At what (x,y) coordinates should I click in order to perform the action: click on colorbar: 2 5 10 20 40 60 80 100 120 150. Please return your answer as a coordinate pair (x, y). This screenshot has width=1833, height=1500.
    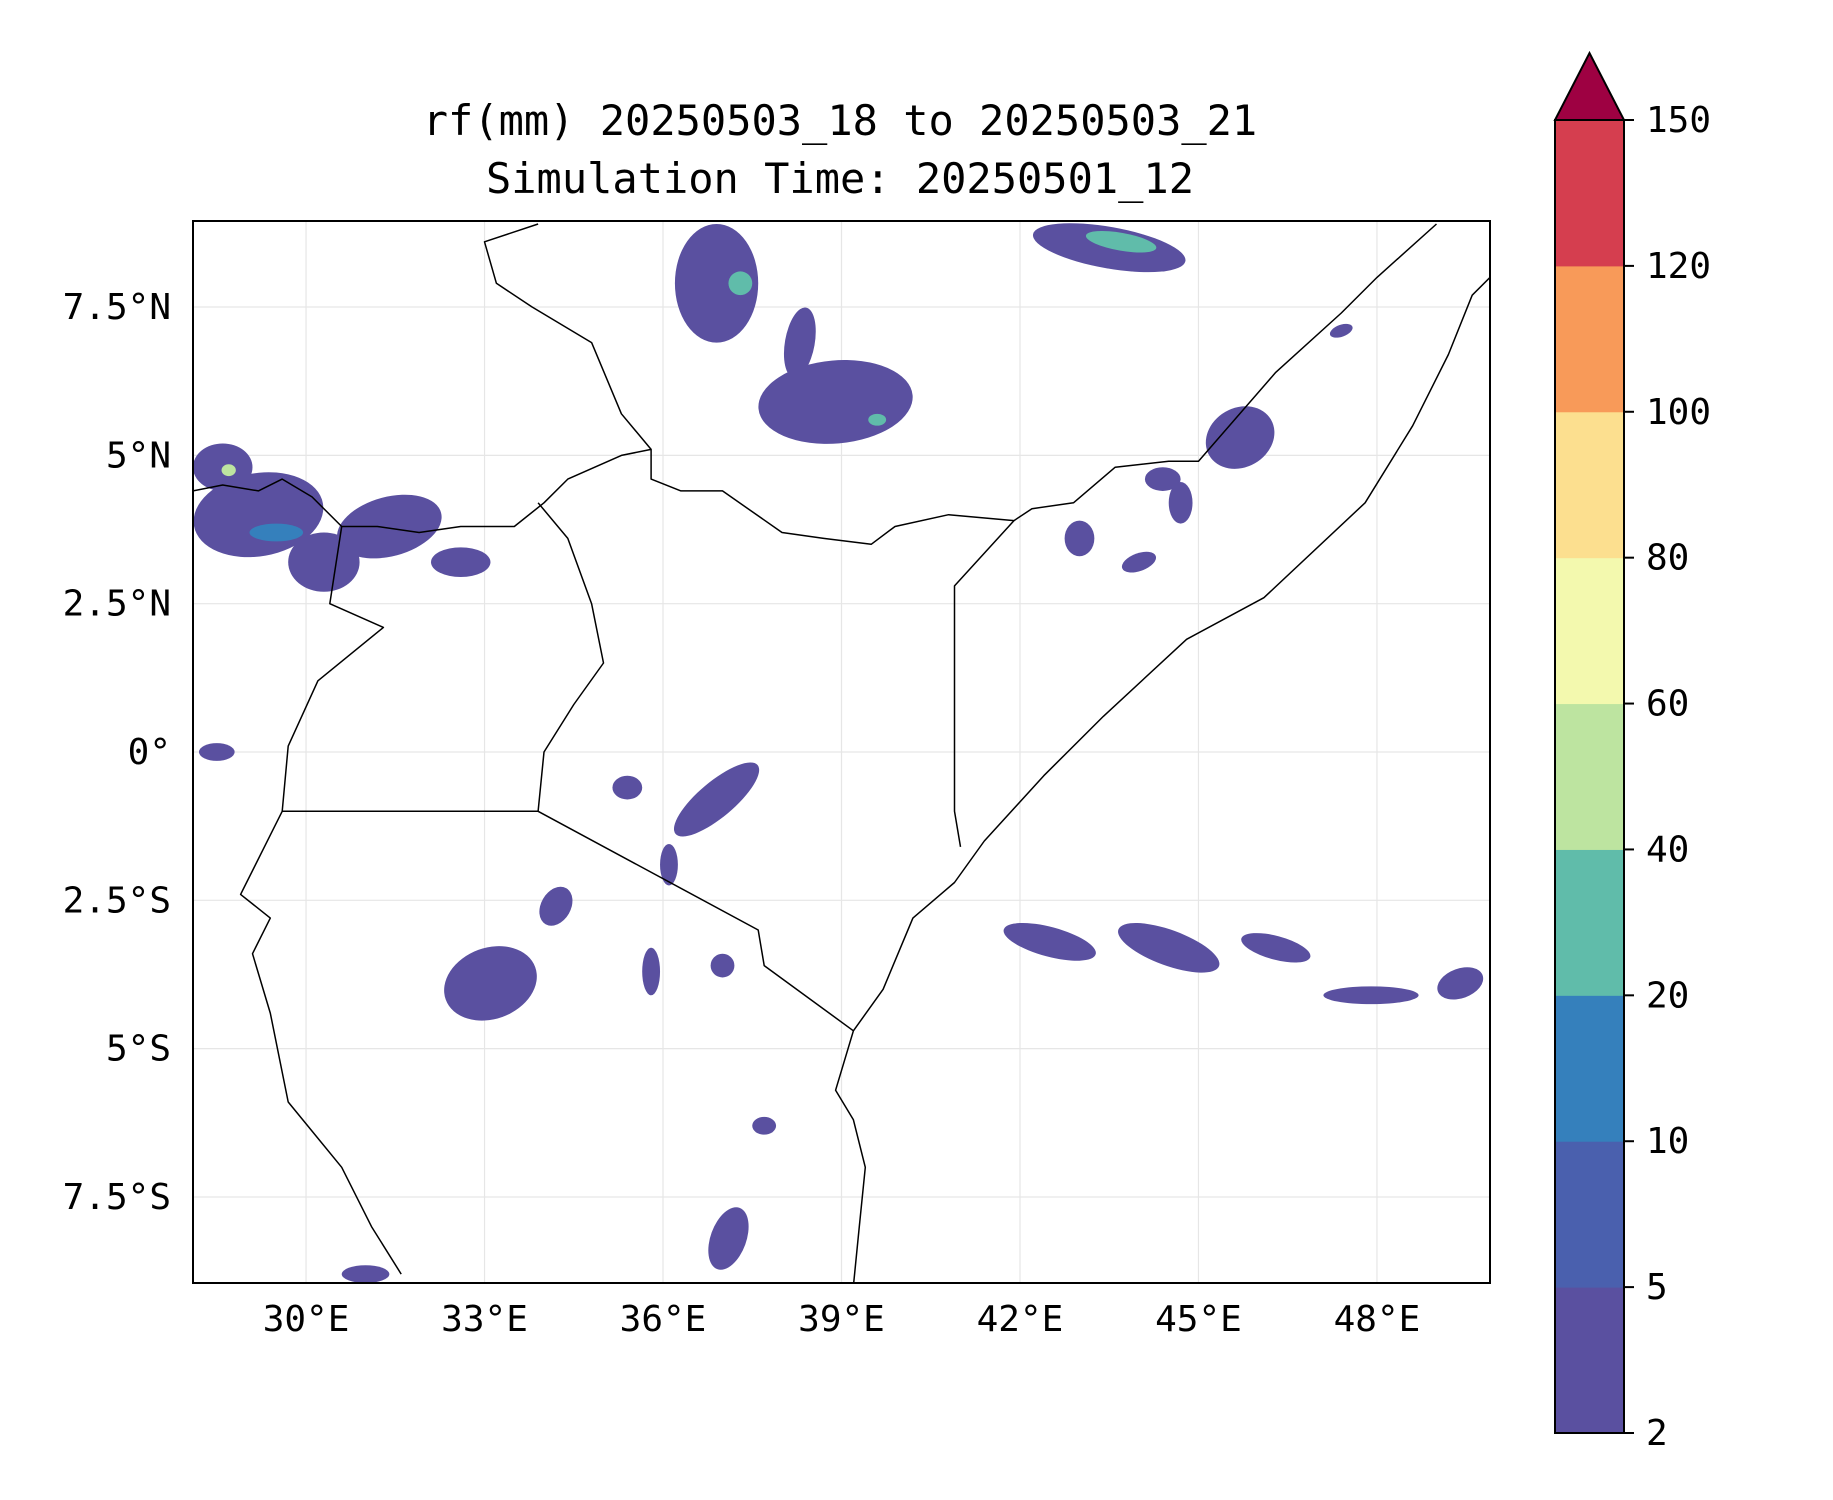
    Looking at the image, I should click on (1632, 752).